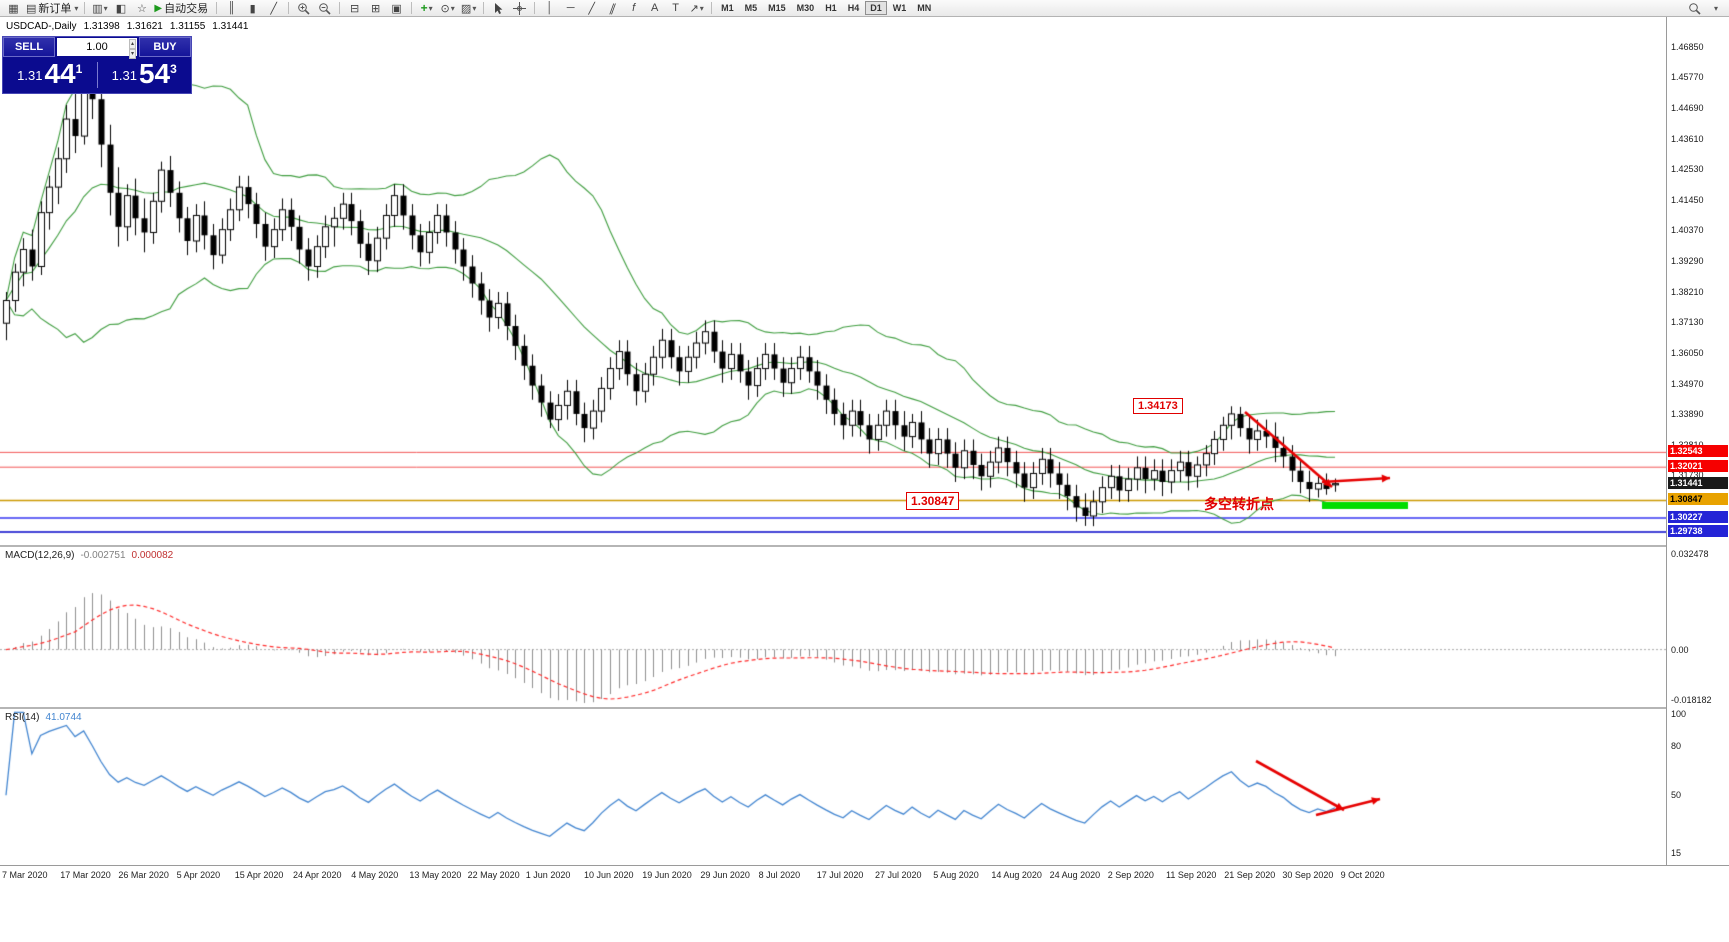 The width and height of the screenshot is (1729, 942). I want to click on periods-icon: ⊙ ▾, so click(447, 8).